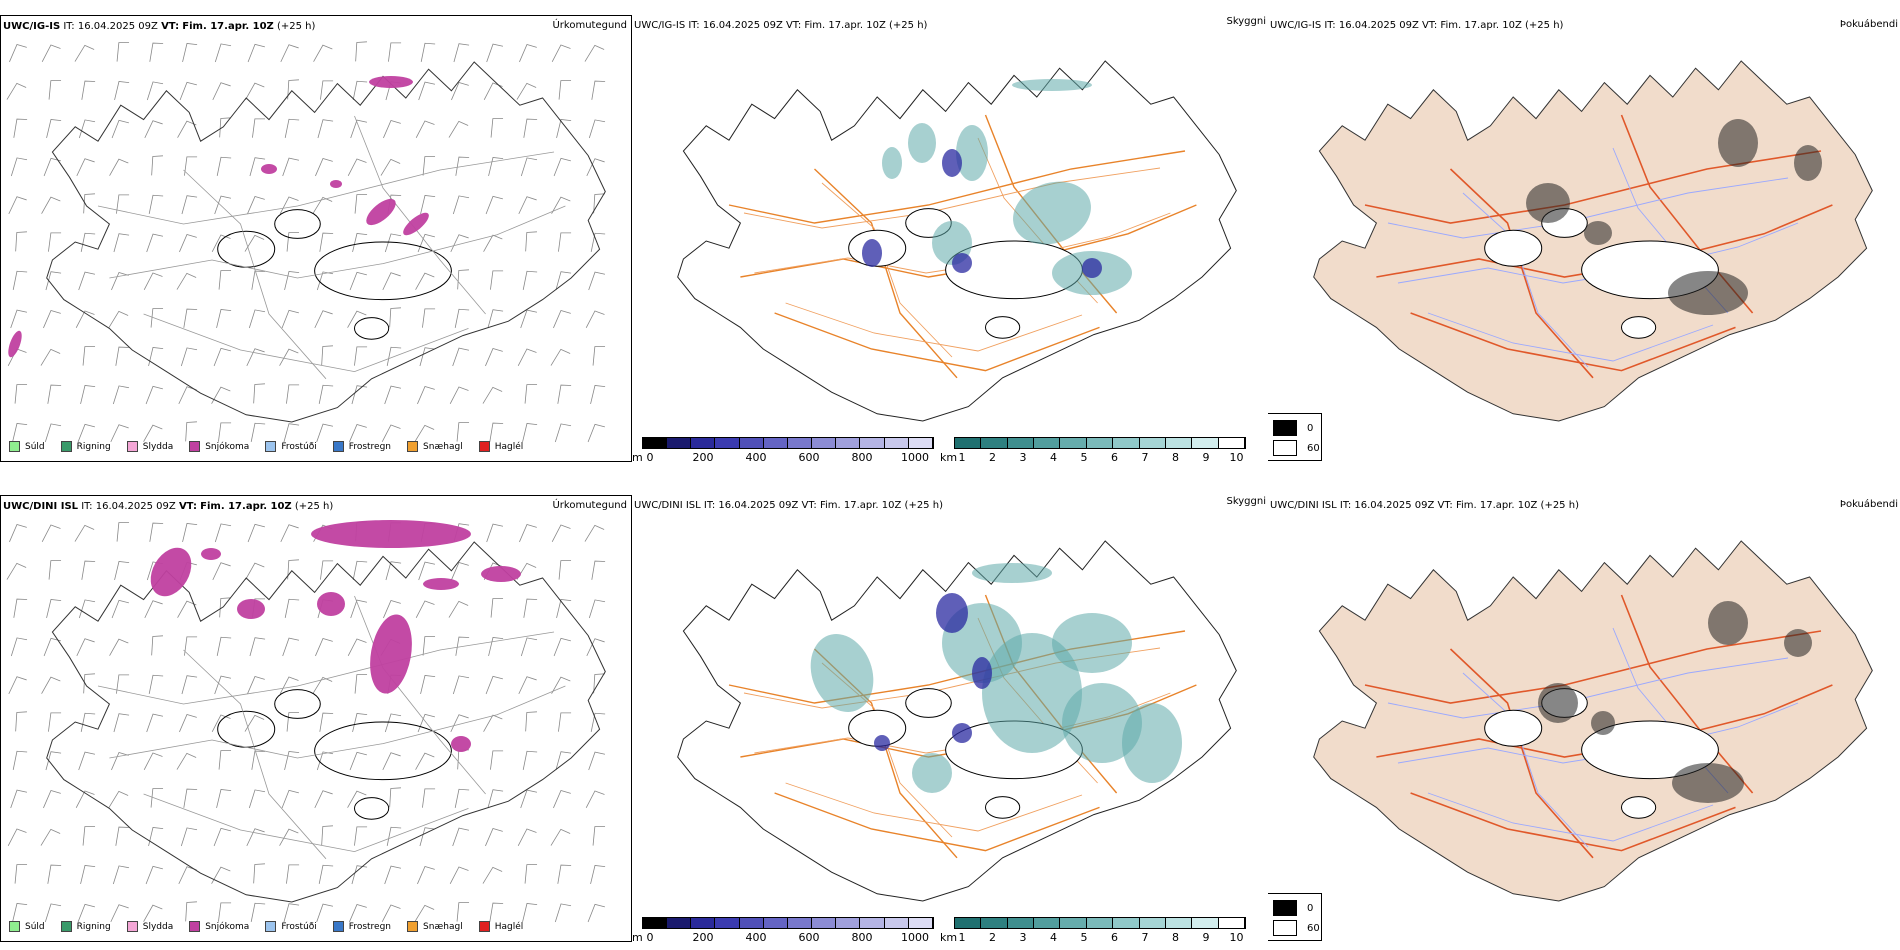  Describe the element at coordinates (306, 343) in the screenshot. I see `road-line` at that location.